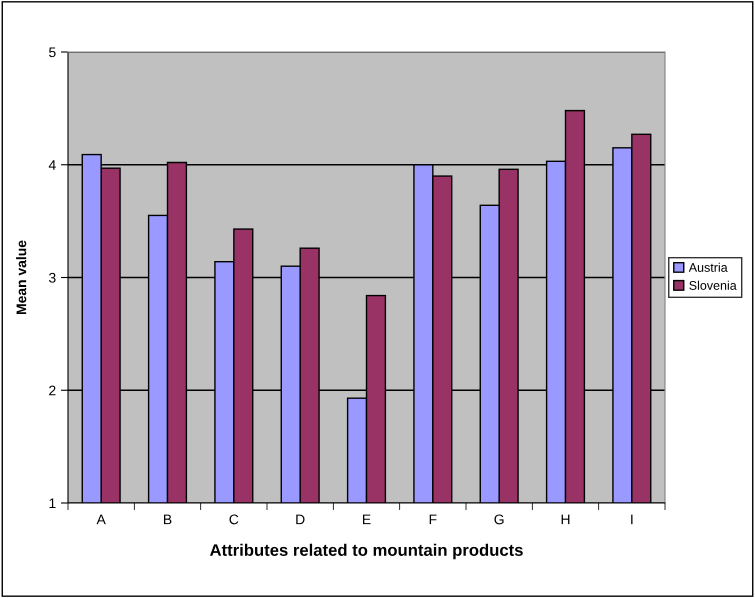 Image resolution: width=755 pixels, height=598 pixels. Describe the element at coordinates (52, 52) in the screenshot. I see `y-tick-label: 5` at that location.